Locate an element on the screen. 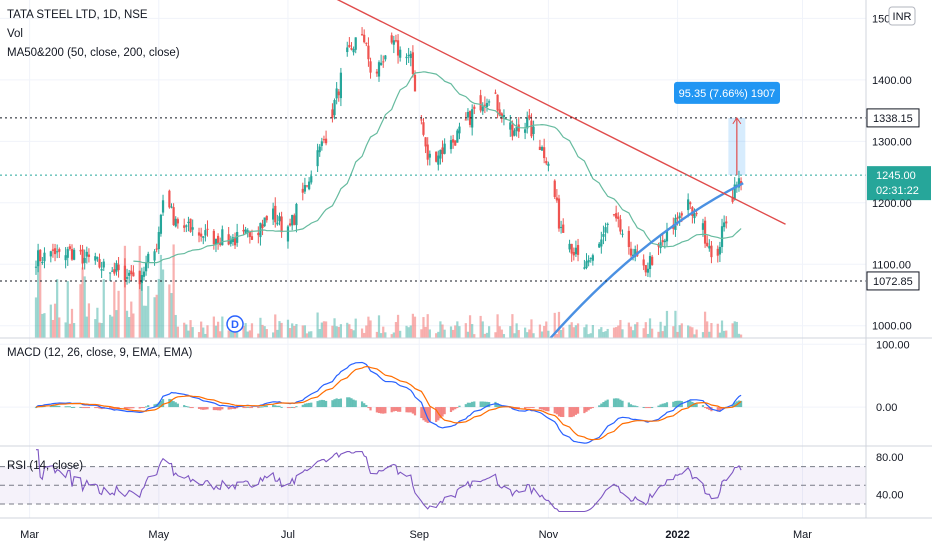 The height and width of the screenshot is (550, 932). macd-line is located at coordinates (388, 402).